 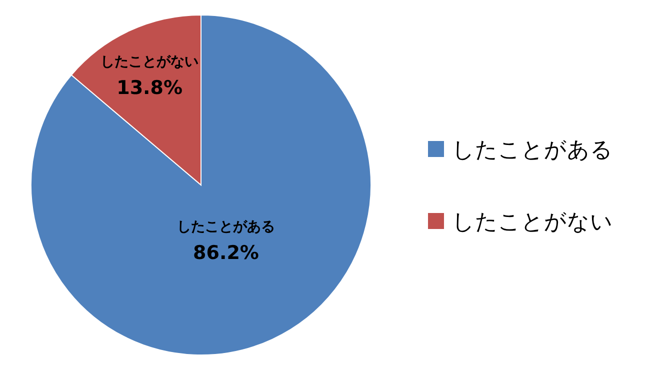 What do you see at coordinates (149, 62) in the screenshot?
I see `slice-label: したことがない` at bounding box center [149, 62].